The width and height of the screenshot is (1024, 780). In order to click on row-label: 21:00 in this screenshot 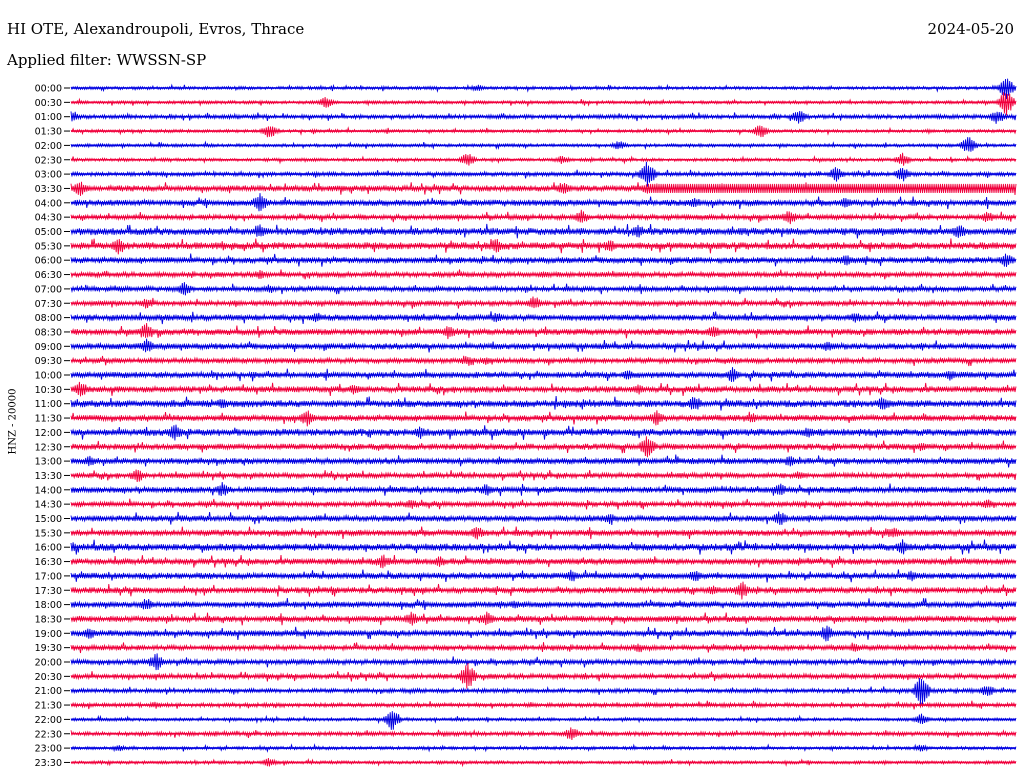, I will do `click(48, 691)`.